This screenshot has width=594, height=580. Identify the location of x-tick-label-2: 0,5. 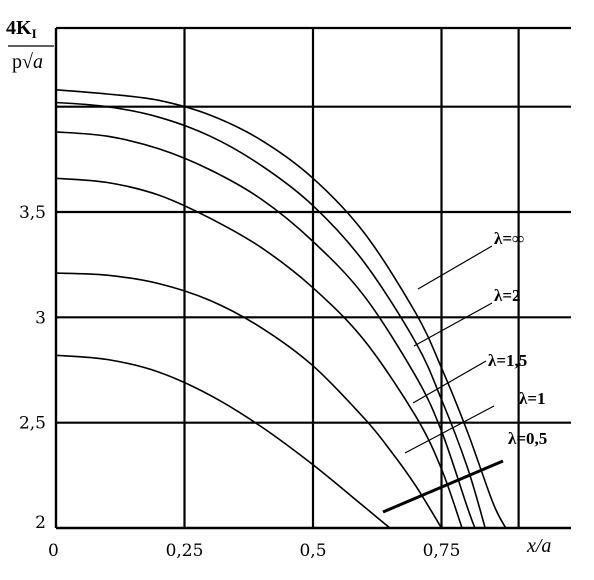
(312, 551).